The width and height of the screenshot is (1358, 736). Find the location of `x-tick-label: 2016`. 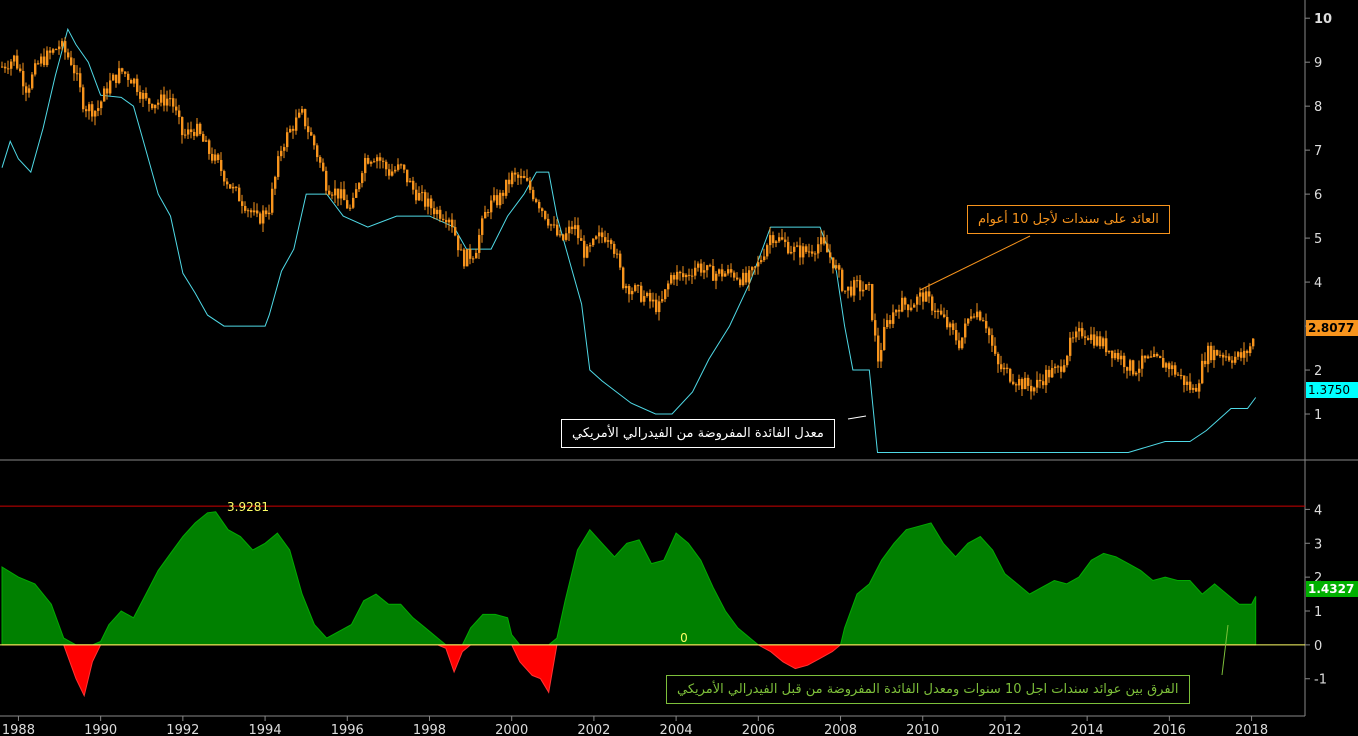

x-tick-label: 2016 is located at coordinates (1169, 729).